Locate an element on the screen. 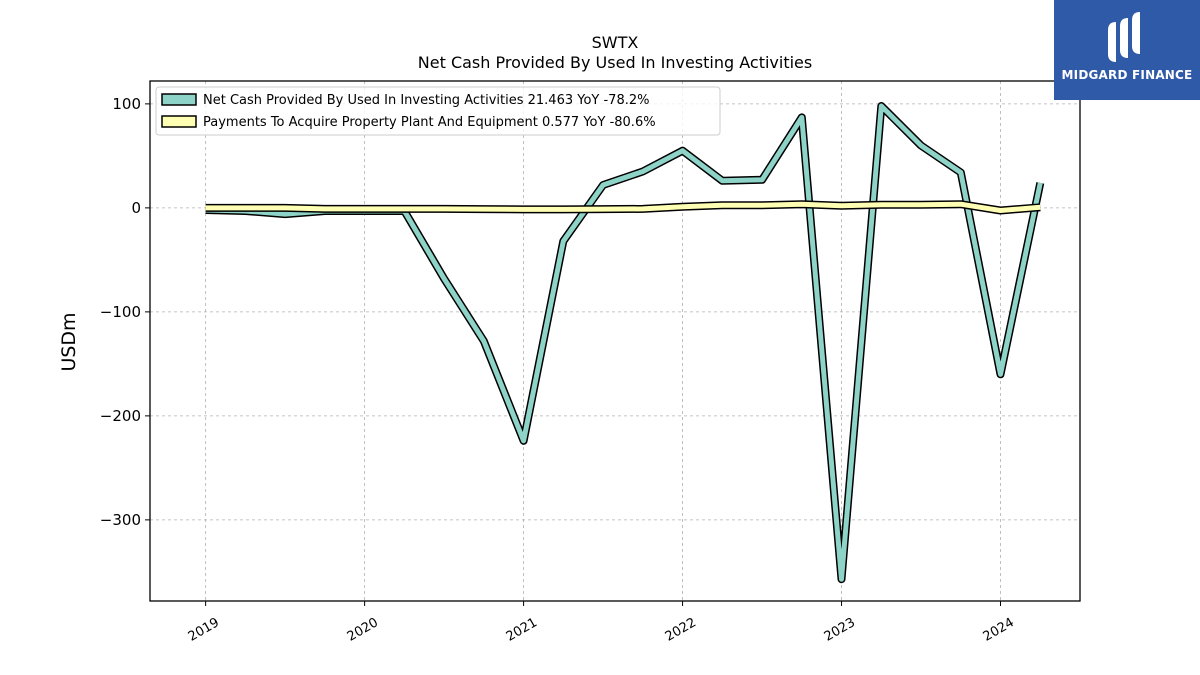 This screenshot has width=1200, height=675. logo-mark-icon is located at coordinates (1124, 37).